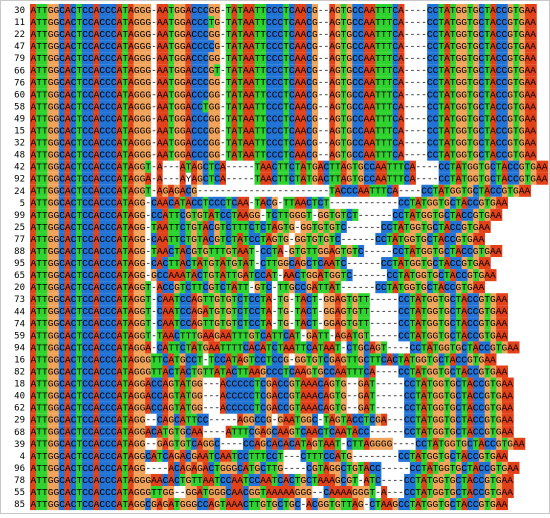  I want to click on row-label: 18, so click(19, 385).